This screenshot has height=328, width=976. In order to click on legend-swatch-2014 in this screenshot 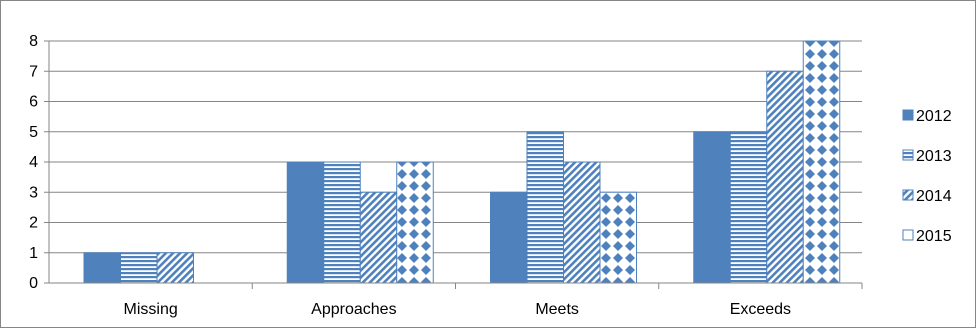, I will do `click(908, 195)`.